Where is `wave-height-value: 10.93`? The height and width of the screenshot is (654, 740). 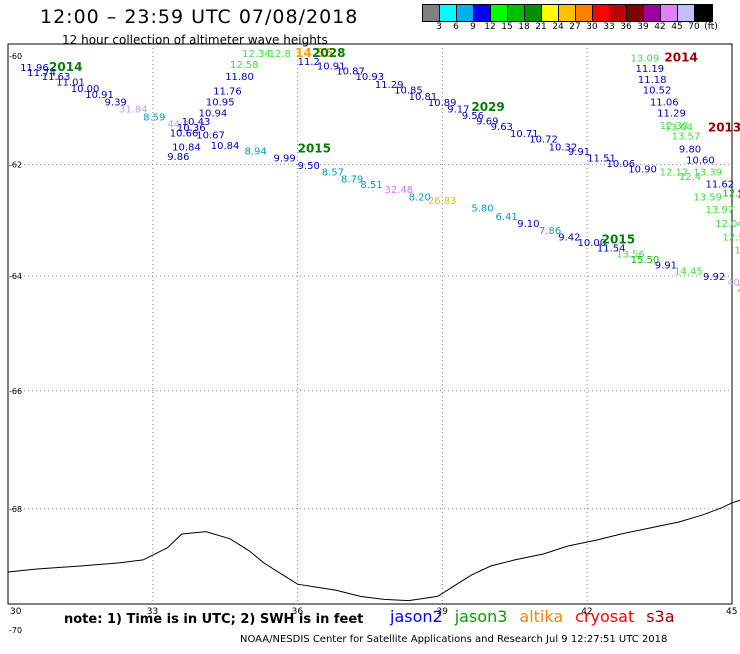 wave-height-value: 10.93 is located at coordinates (370, 77).